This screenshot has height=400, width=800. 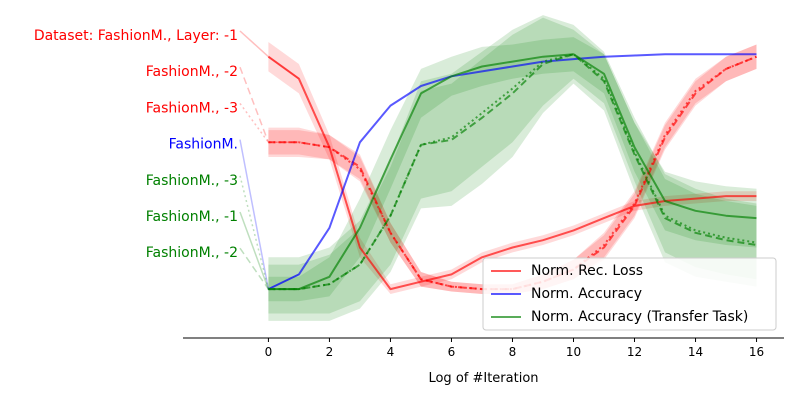 What do you see at coordinates (136, 36) in the screenshot?
I see `side-label-0: Dataset: FashionM., Layer: -1` at bounding box center [136, 36].